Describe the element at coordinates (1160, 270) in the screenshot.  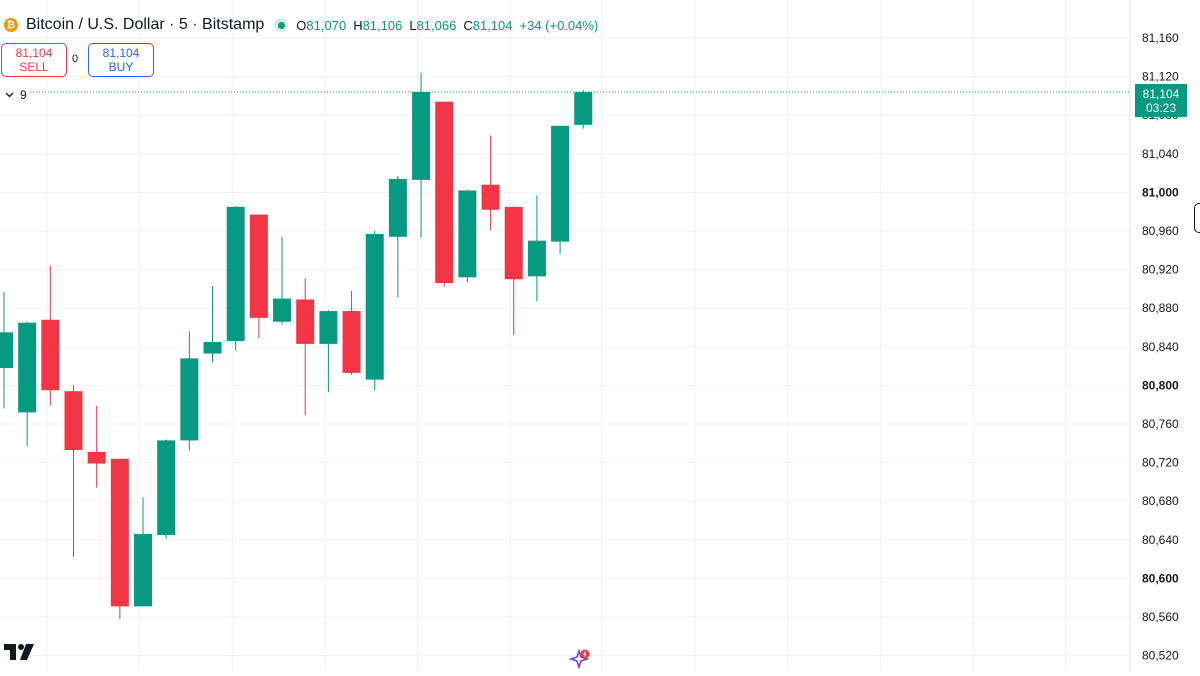
I see `y-tick-label: 80,920` at that location.